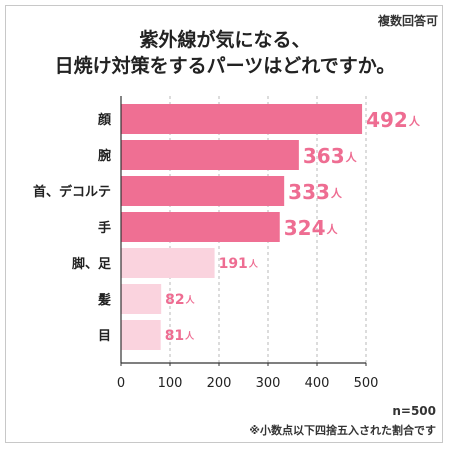 Image resolution: width=450 pixels, height=450 pixels. I want to click on value-label: 324人, so click(311, 228).